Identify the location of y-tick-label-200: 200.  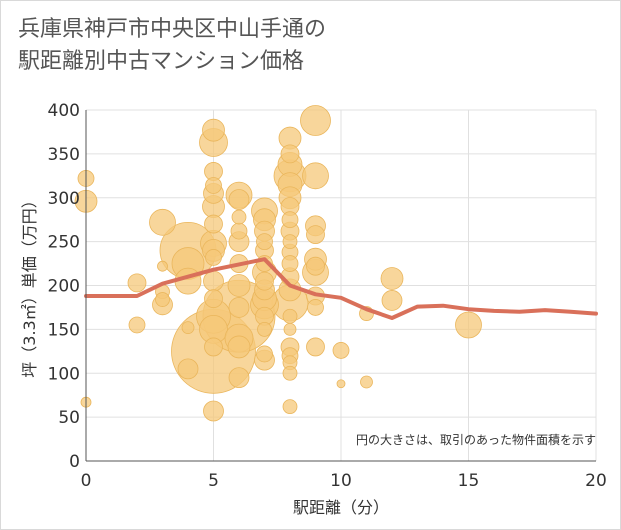
(64, 287).